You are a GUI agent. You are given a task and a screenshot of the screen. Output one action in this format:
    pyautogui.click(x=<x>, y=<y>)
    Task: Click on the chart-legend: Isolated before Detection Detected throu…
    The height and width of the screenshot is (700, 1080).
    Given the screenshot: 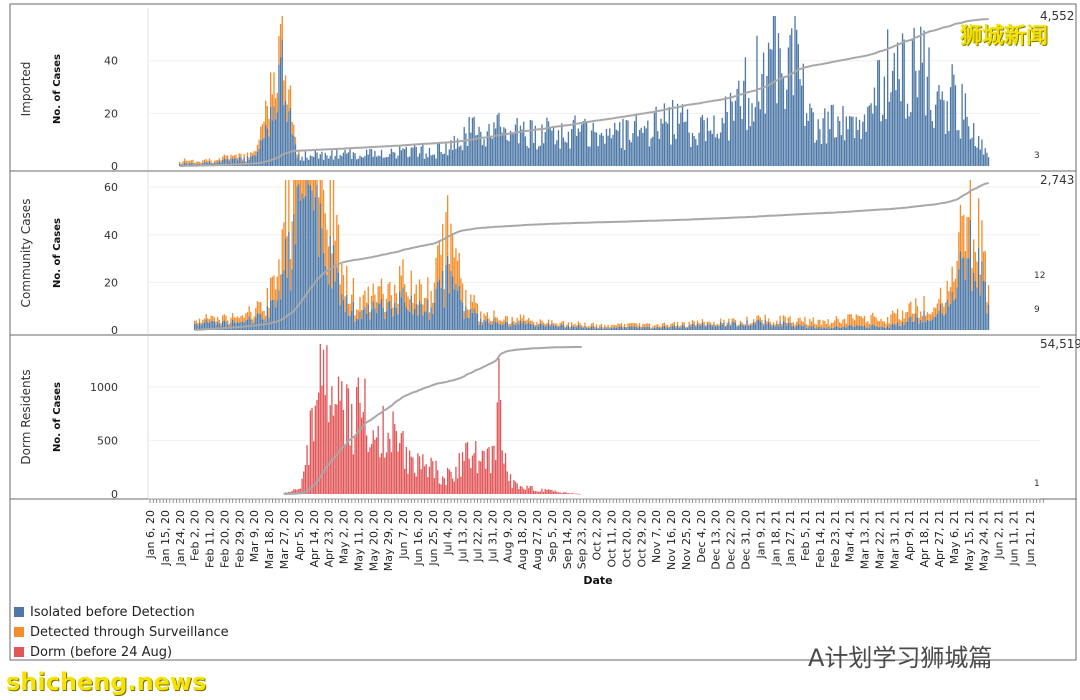 What is the action you would take?
    pyautogui.click(x=121, y=632)
    